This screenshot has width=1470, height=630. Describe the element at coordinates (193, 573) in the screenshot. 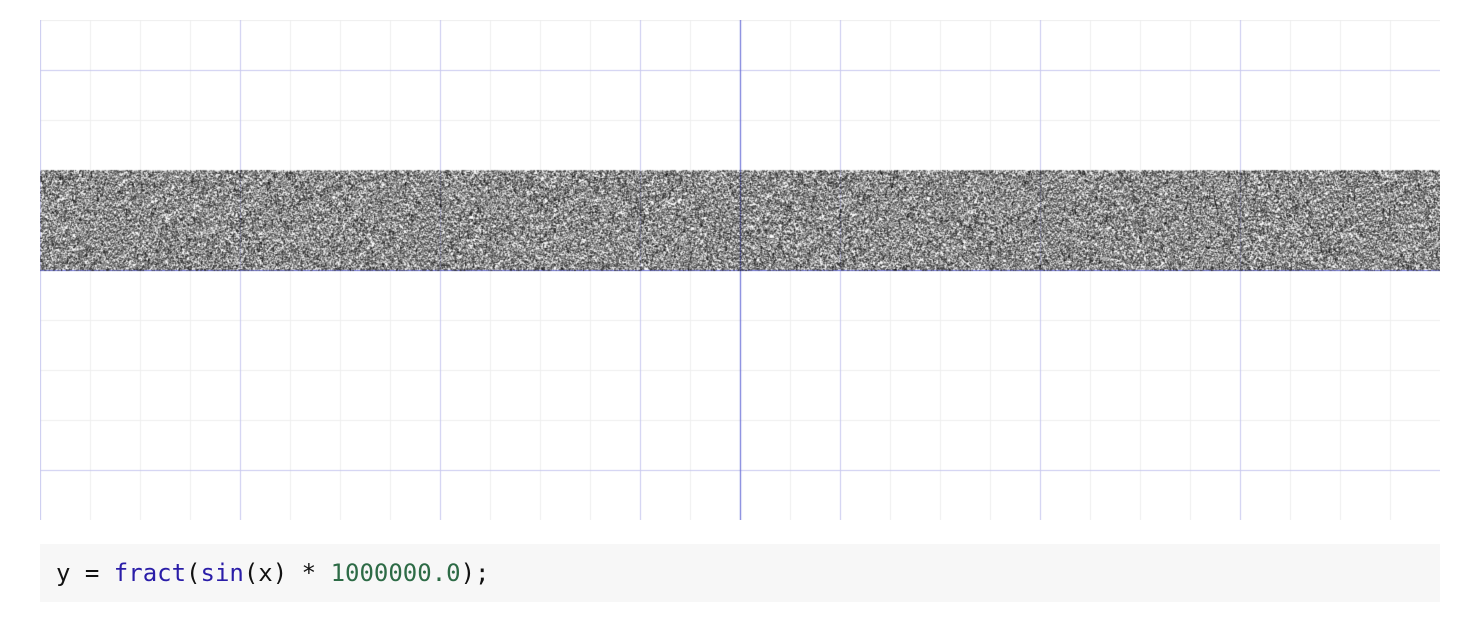

I see `code-token-open-paren: (` at that location.